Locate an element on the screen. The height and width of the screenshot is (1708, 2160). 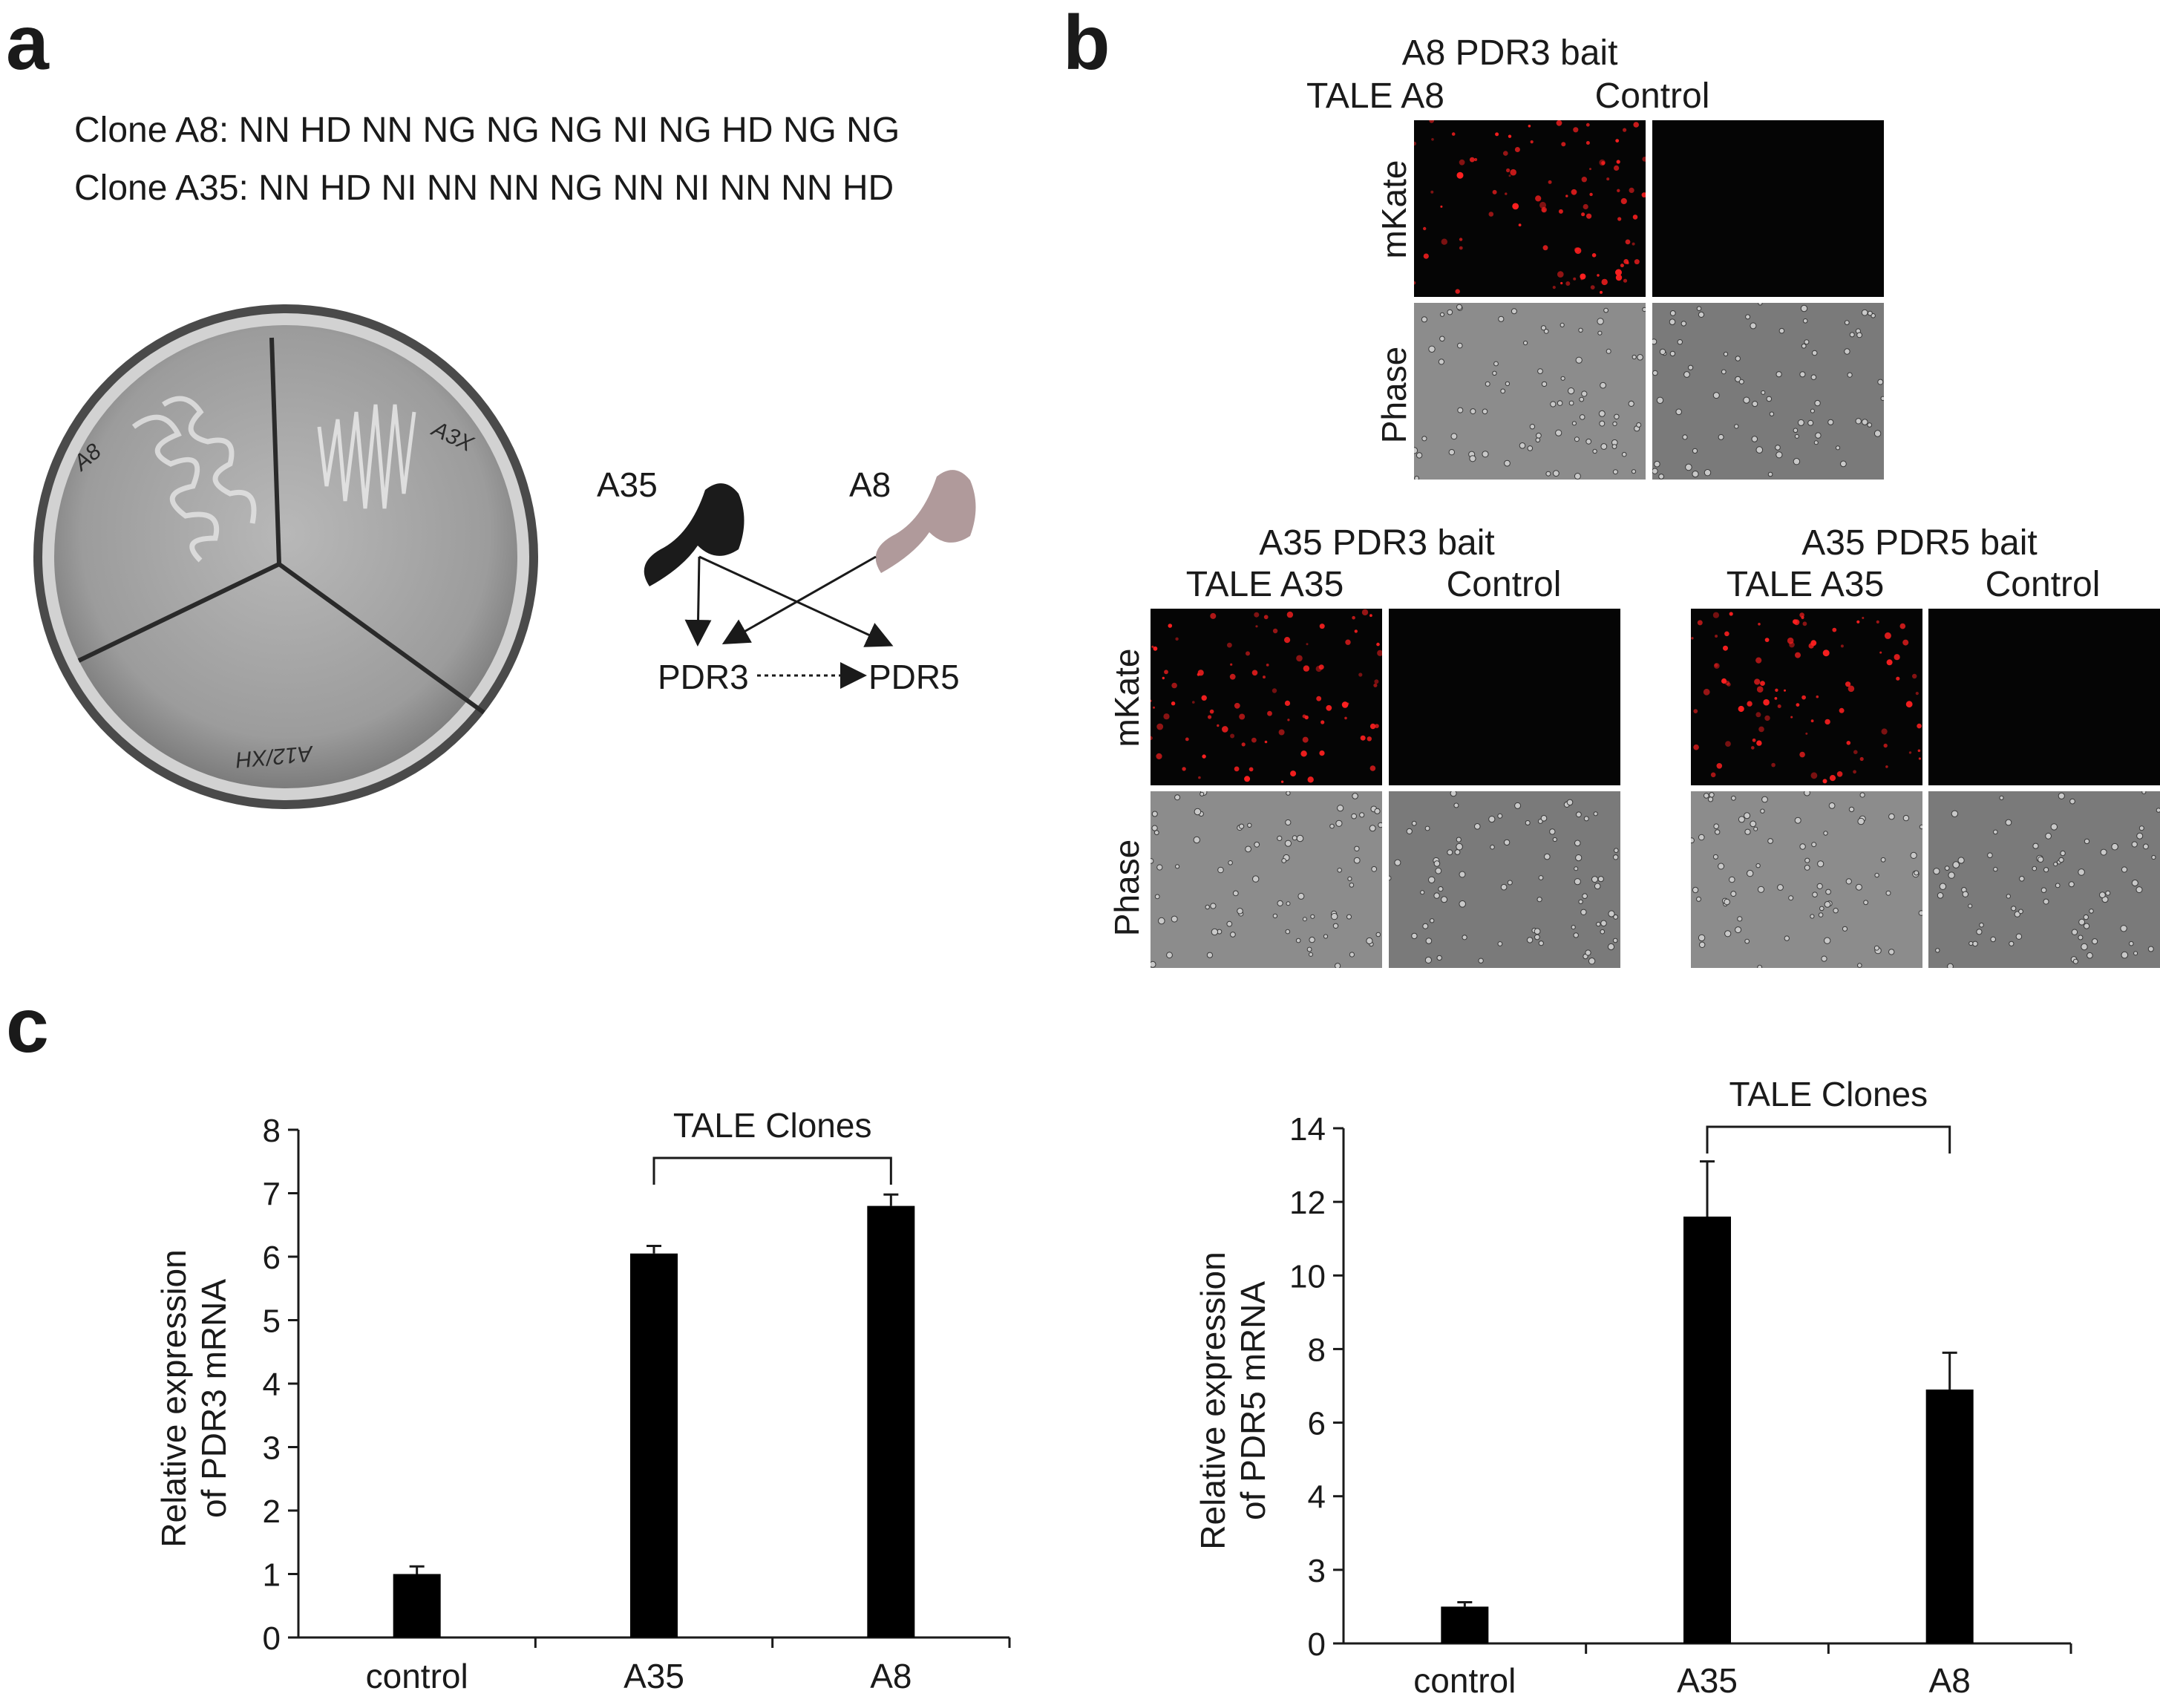
group1-control-fluorescence-image is located at coordinates (1768, 208).